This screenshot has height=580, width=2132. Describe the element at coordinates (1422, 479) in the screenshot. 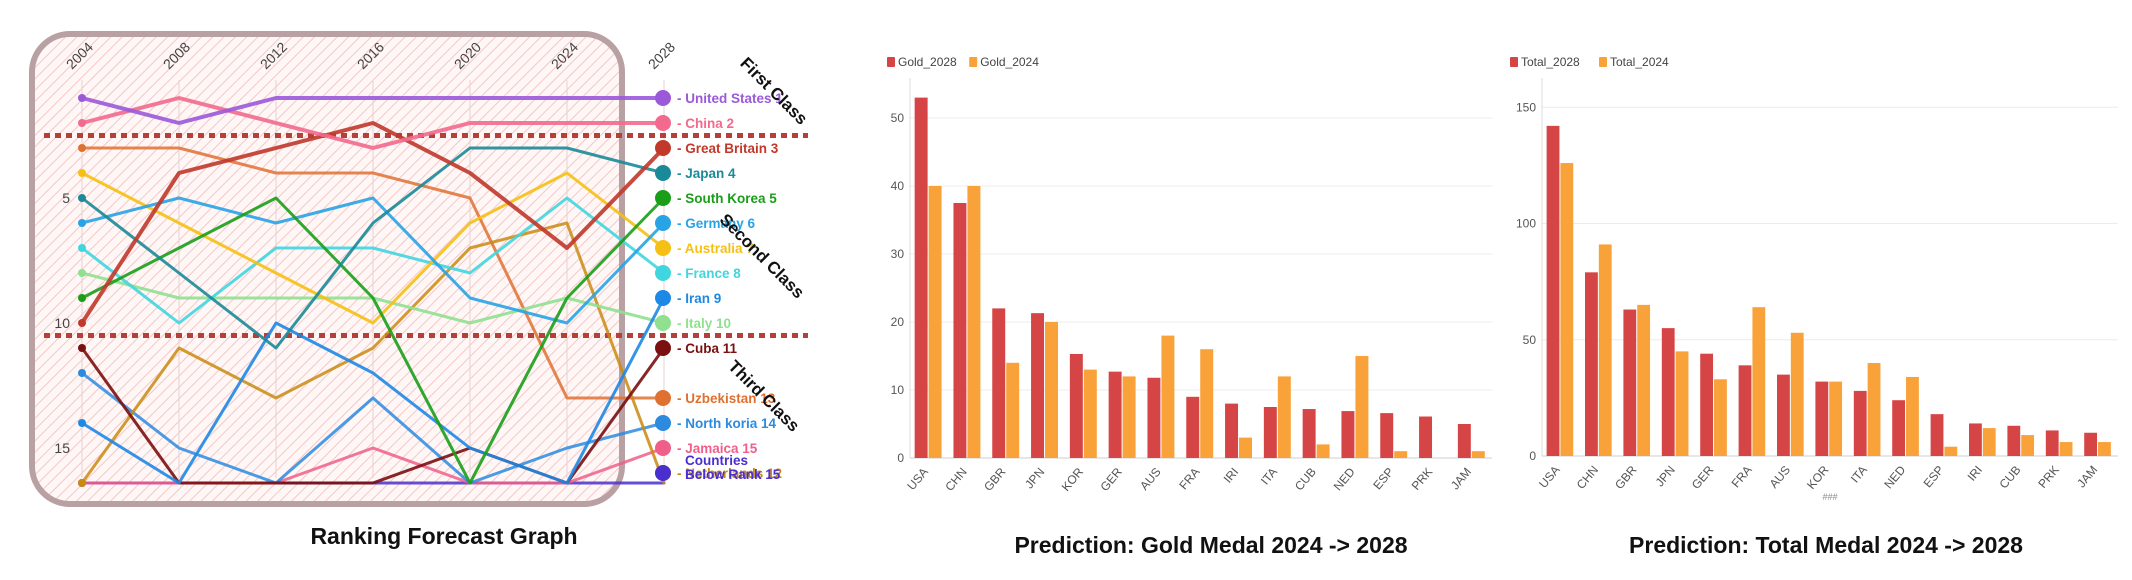

I see `x-tick-label: PRK` at that location.